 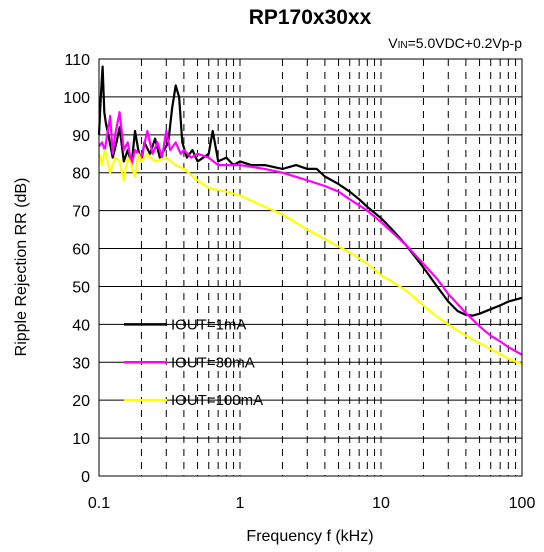 What do you see at coordinates (81, 250) in the screenshot?
I see `y-tick-label: 60` at bounding box center [81, 250].